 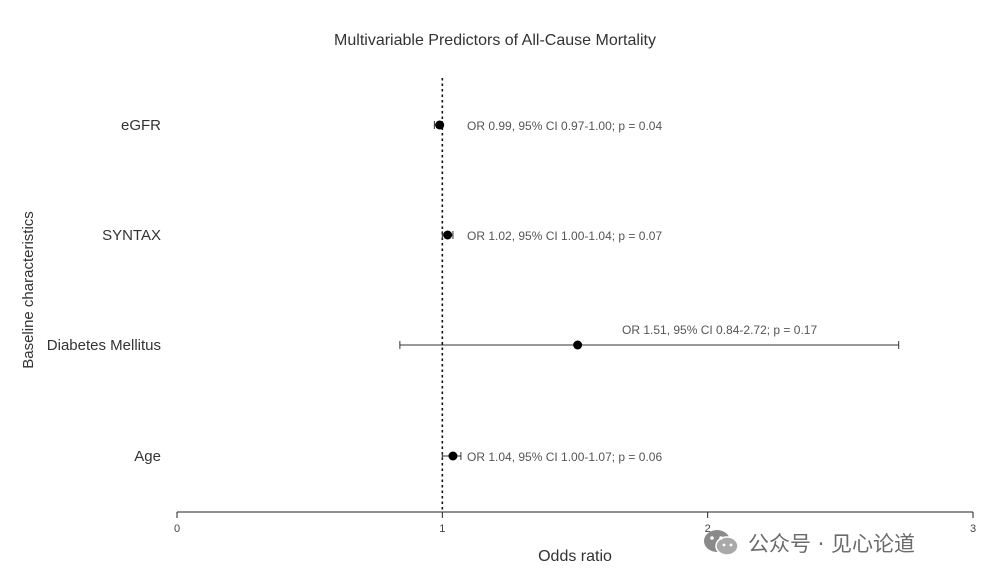 What do you see at coordinates (832, 544) in the screenshot?
I see `watermark-text: 公众号 · 见心论道` at bounding box center [832, 544].